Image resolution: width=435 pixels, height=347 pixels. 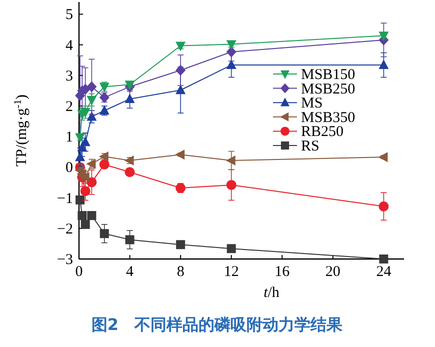 I want to click on y-tick-label: 2, so click(x=69, y=107).